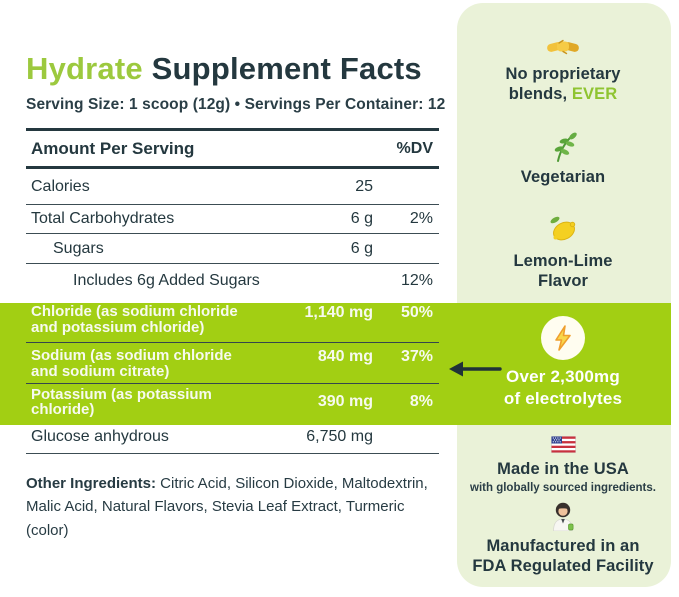  I want to click on row-amount: 840 mg, so click(345, 357).